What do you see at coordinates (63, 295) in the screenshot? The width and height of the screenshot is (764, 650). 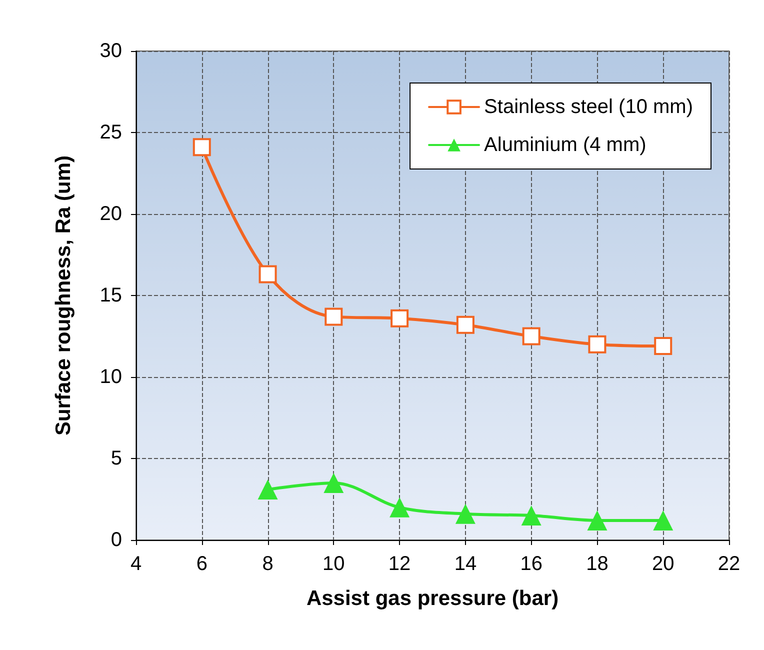 I see `y-axis-title: Surface roughness, Ra (um)` at bounding box center [63, 295].